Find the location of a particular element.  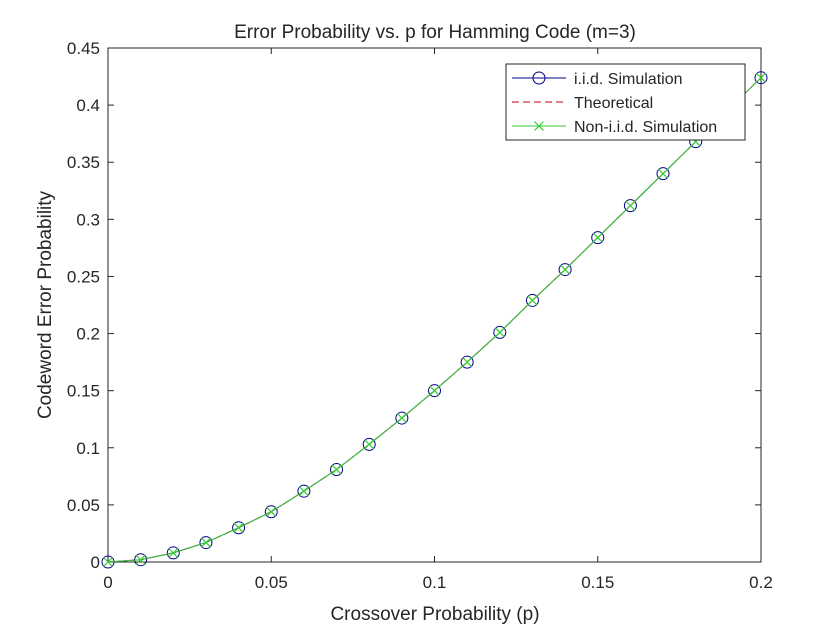

y-tick-label: 0.15 is located at coordinates (83, 391).